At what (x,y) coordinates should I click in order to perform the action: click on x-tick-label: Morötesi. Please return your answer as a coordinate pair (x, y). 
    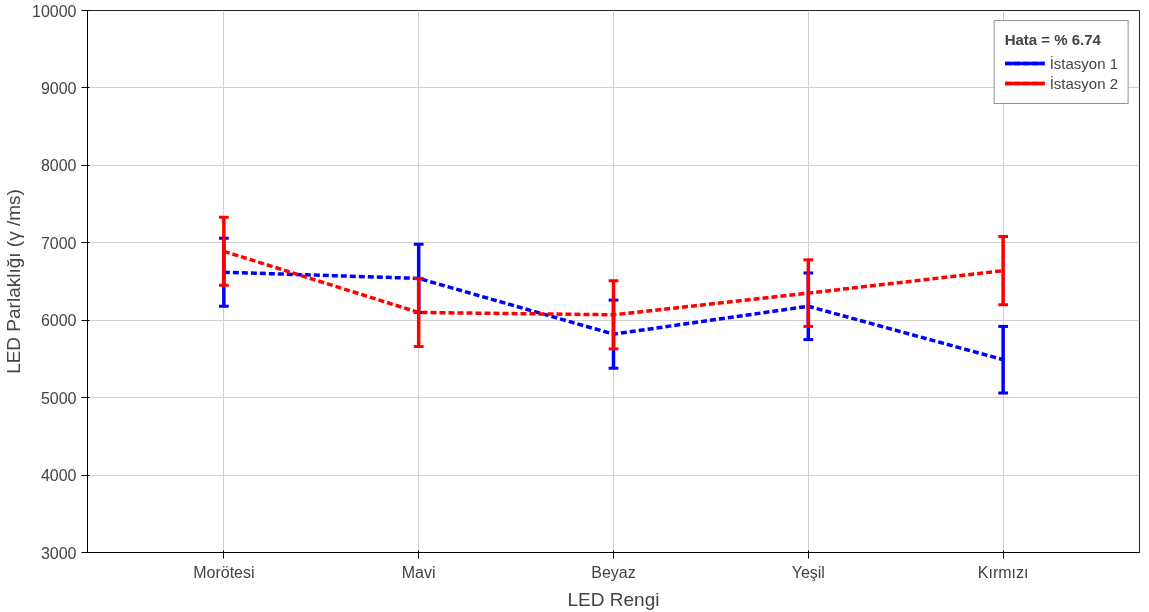
    Looking at the image, I should click on (224, 572).